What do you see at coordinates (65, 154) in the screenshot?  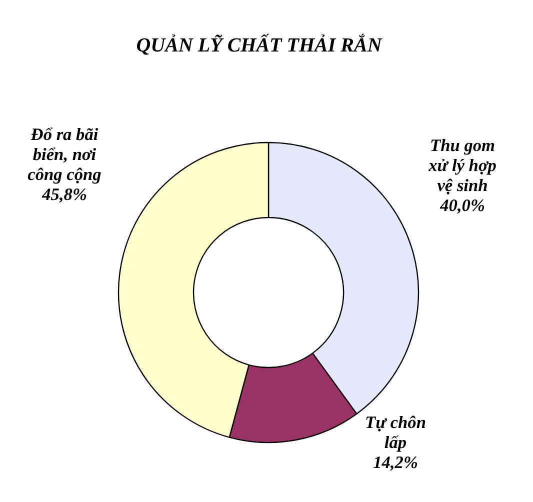 I see `slice-label: Đổ ra bãi biển, nơi công cộng` at bounding box center [65, 154].